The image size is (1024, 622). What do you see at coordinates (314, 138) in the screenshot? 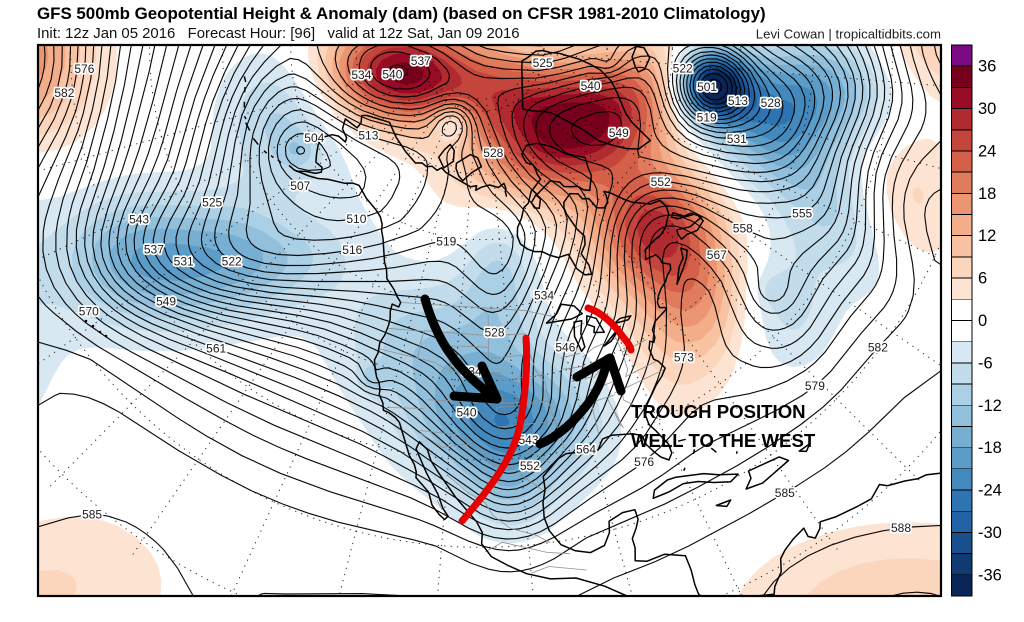
I see `svg-text: 504` at bounding box center [314, 138].